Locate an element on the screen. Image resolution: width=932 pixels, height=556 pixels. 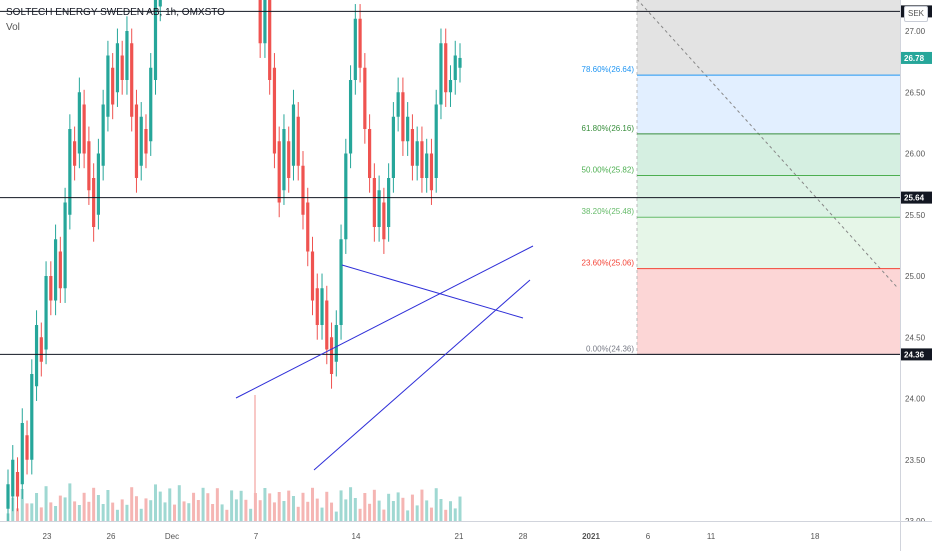
price-label-text: 26.78 is located at coordinates (914, 58).